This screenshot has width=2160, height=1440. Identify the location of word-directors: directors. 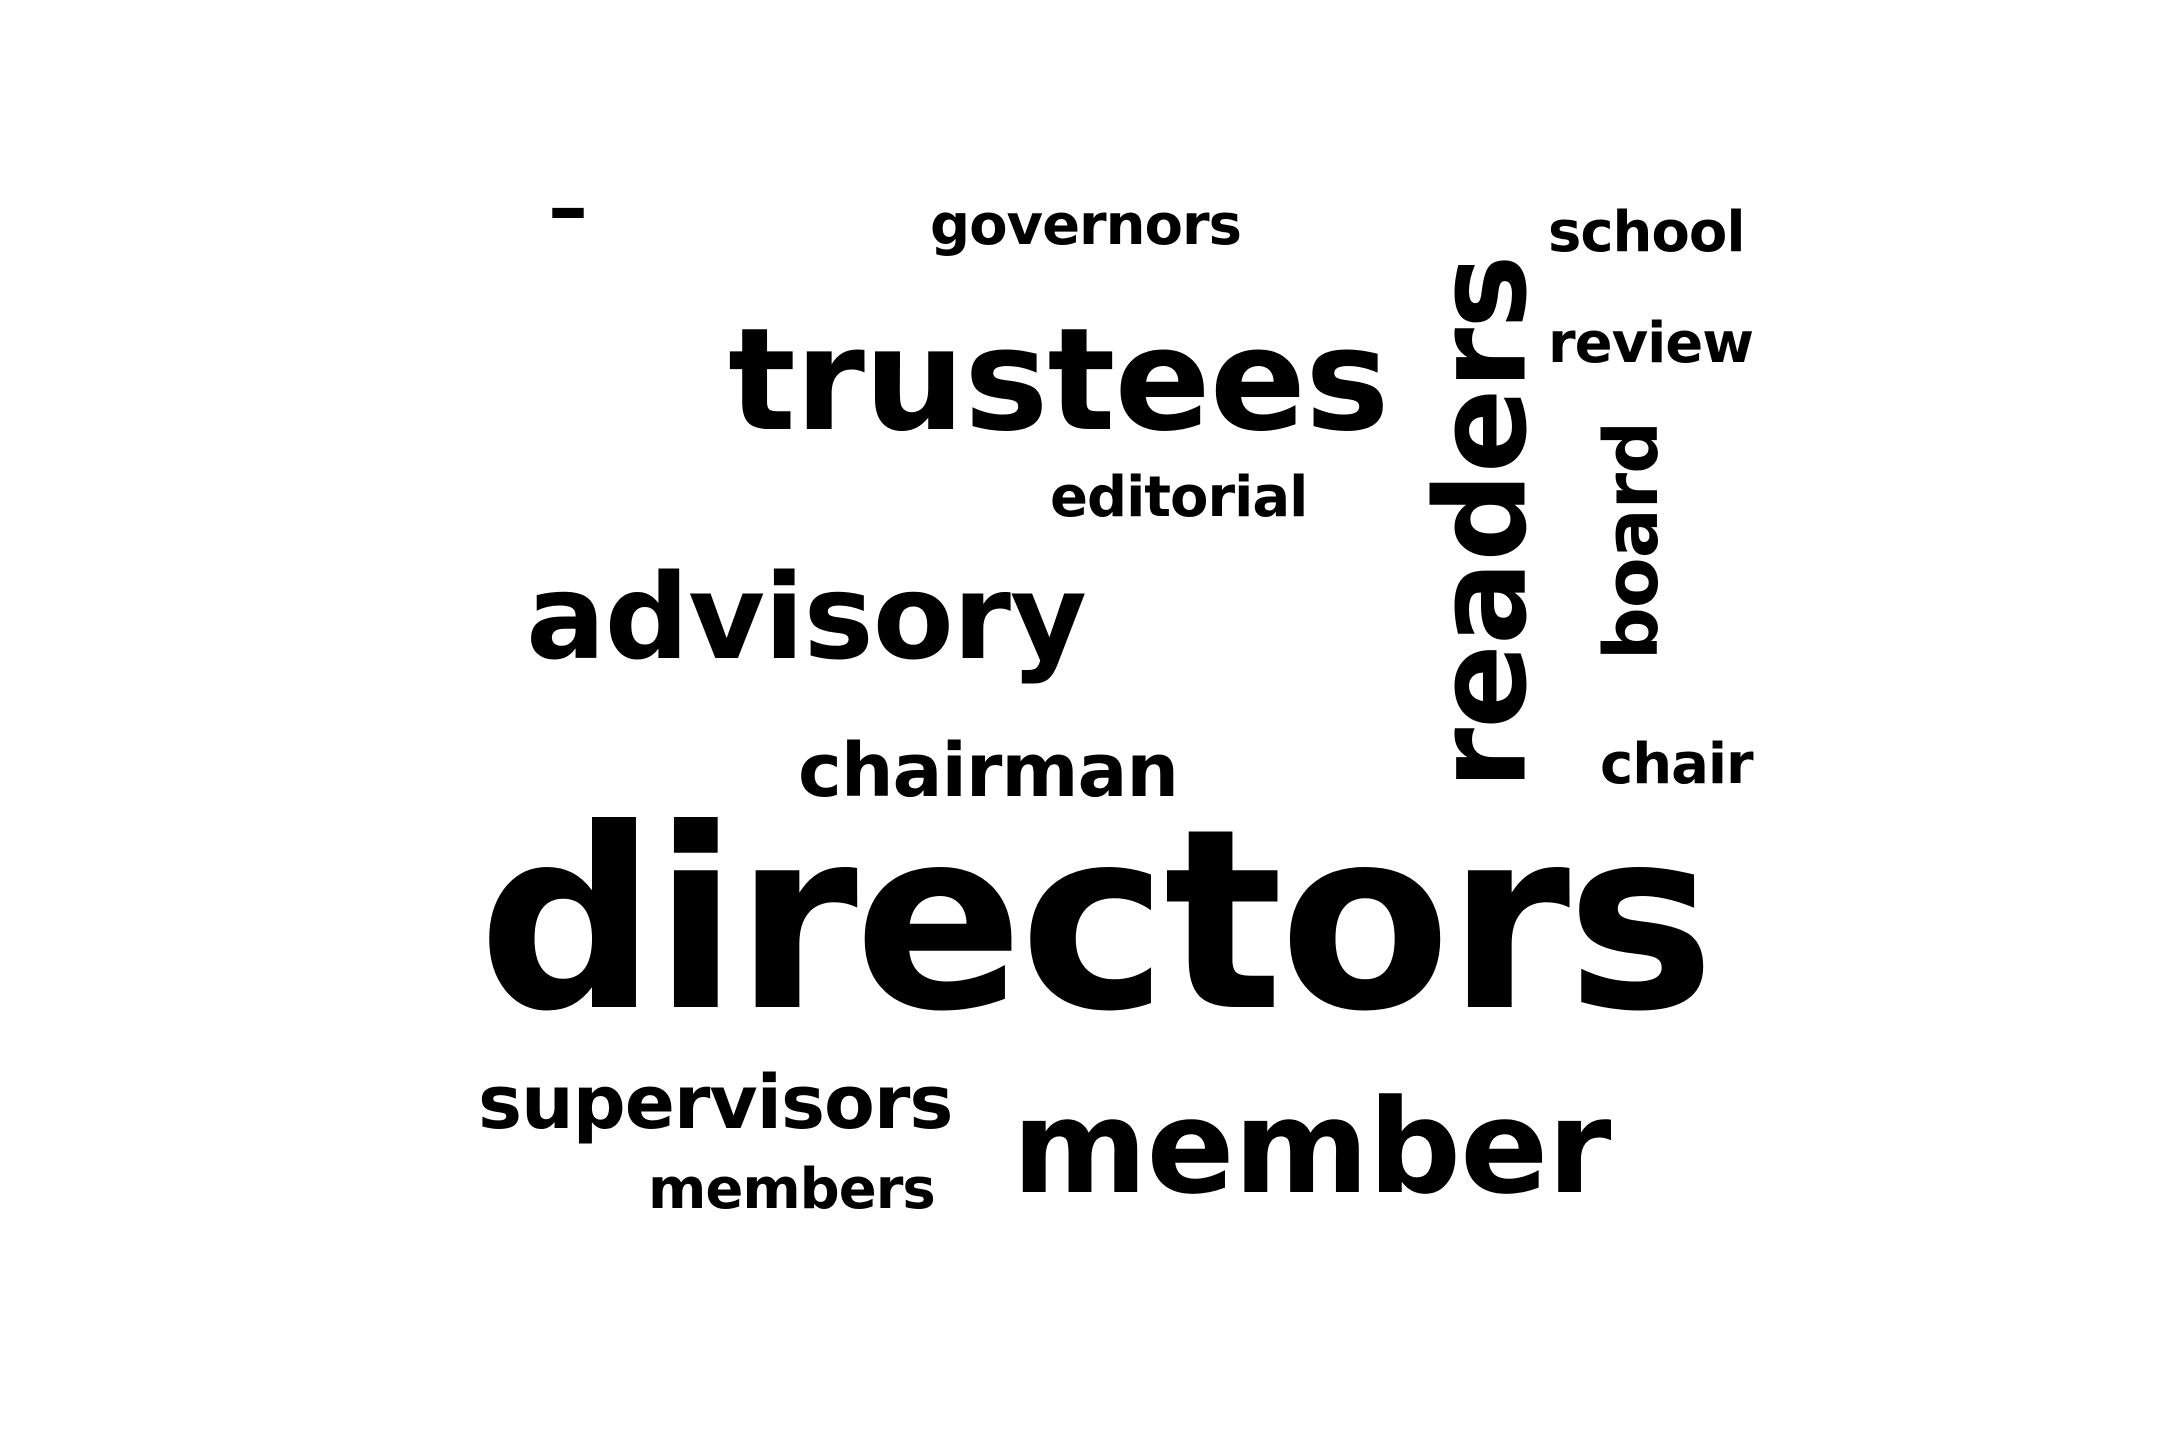
(1096, 920).